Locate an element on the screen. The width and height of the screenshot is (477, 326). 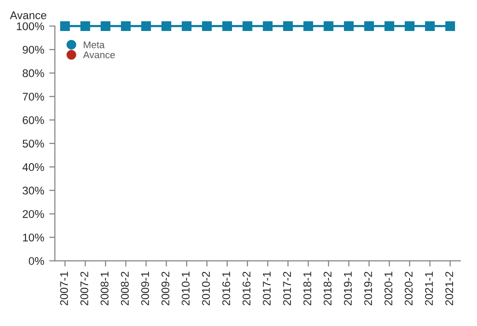
y-tick-label: 20% is located at coordinates (33, 214).